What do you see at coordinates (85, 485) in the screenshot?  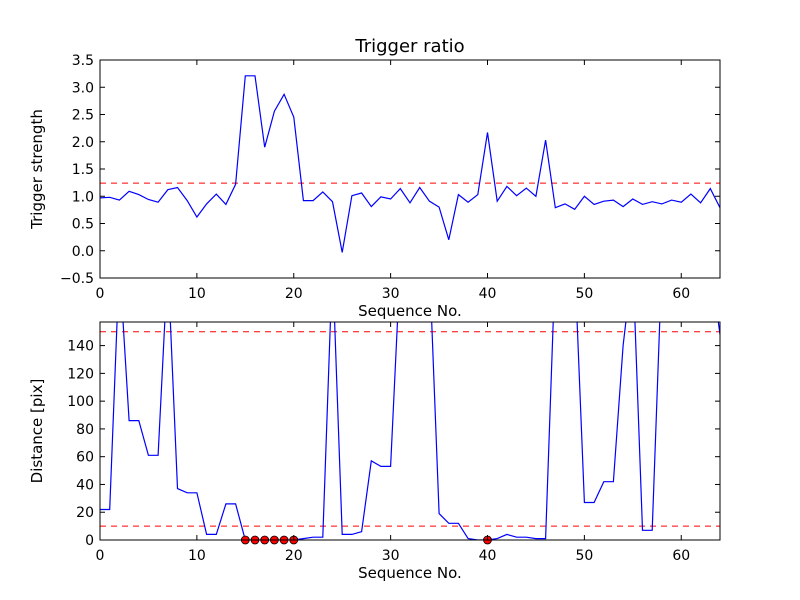 I see `y-tick-label: 40` at bounding box center [85, 485].